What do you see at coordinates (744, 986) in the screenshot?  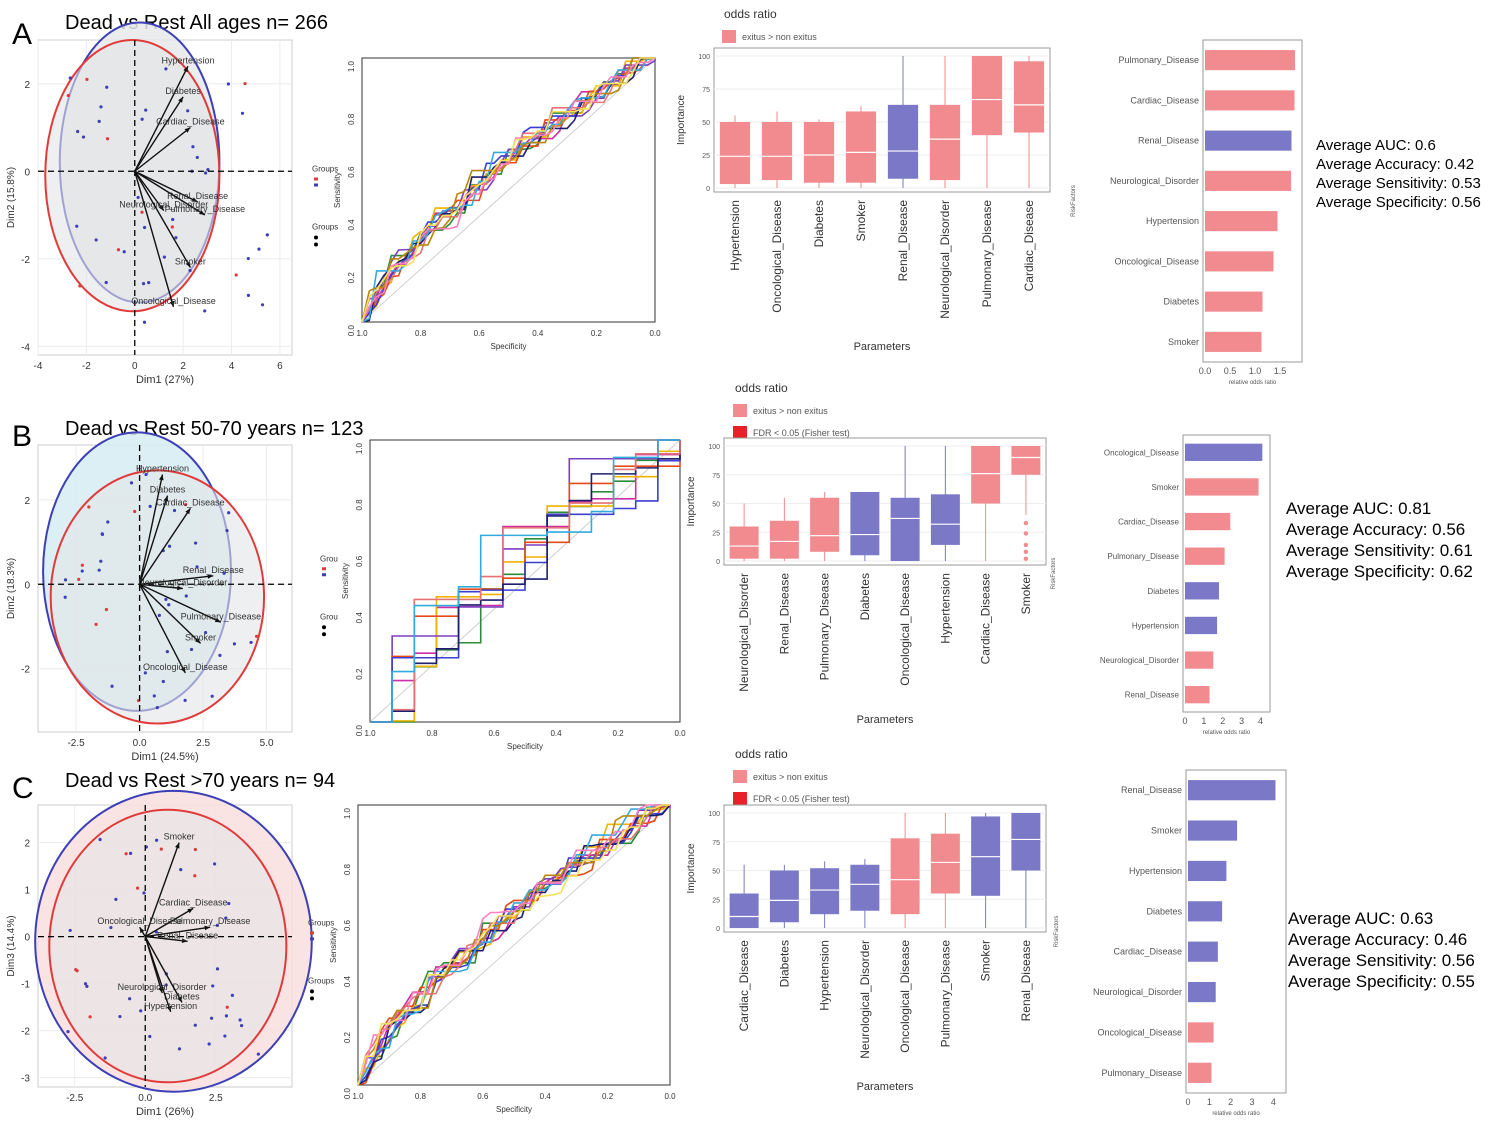 I see `odds-xtick-label: Cardiac_Disease` at bounding box center [744, 986].